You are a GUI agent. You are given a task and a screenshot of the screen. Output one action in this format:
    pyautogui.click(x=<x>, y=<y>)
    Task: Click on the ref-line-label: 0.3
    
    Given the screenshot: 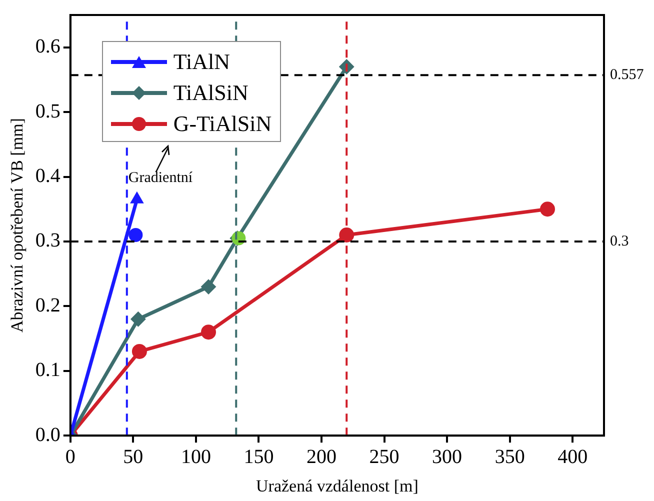 What is the action you would take?
    pyautogui.click(x=619, y=241)
    